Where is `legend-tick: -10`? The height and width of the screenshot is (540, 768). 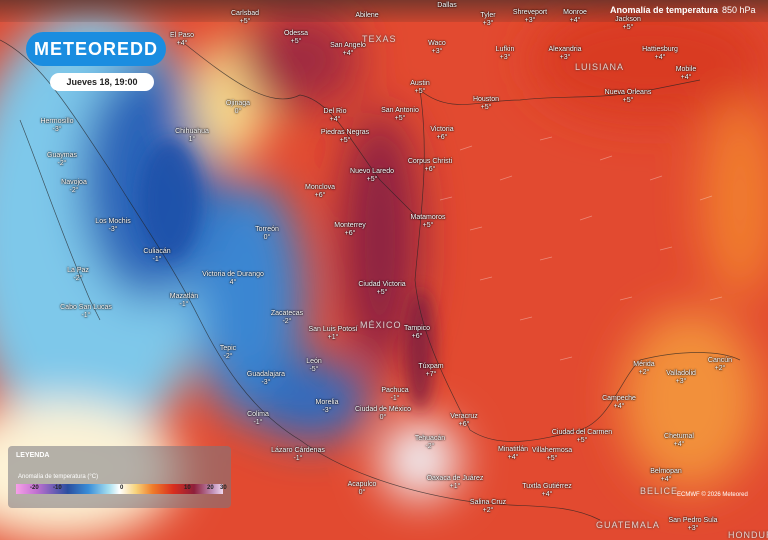 legend-tick: -10 is located at coordinates (57, 488).